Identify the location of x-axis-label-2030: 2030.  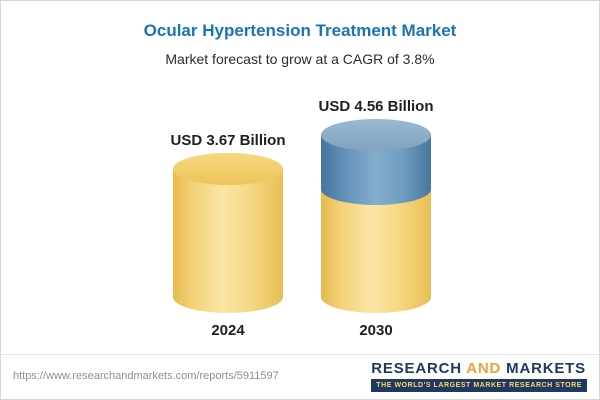
(376, 330).